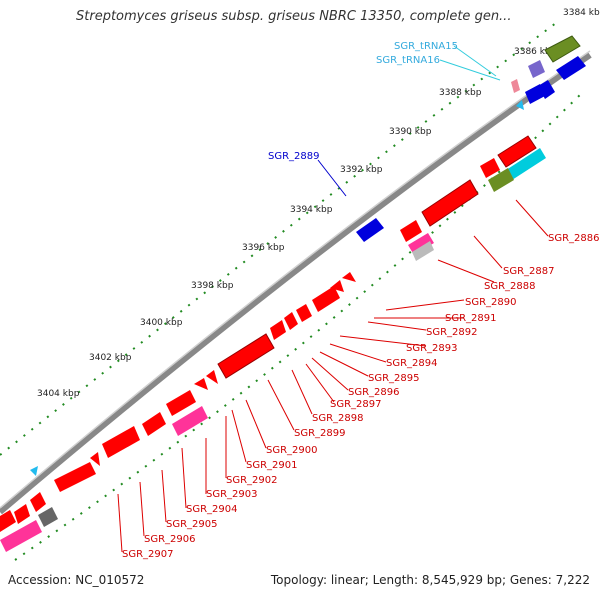 This screenshot has height=600, width=600. Describe the element at coordinates (408, 60) in the screenshot. I see `label-sgr-trna16: SGR_tRNA16` at that location.